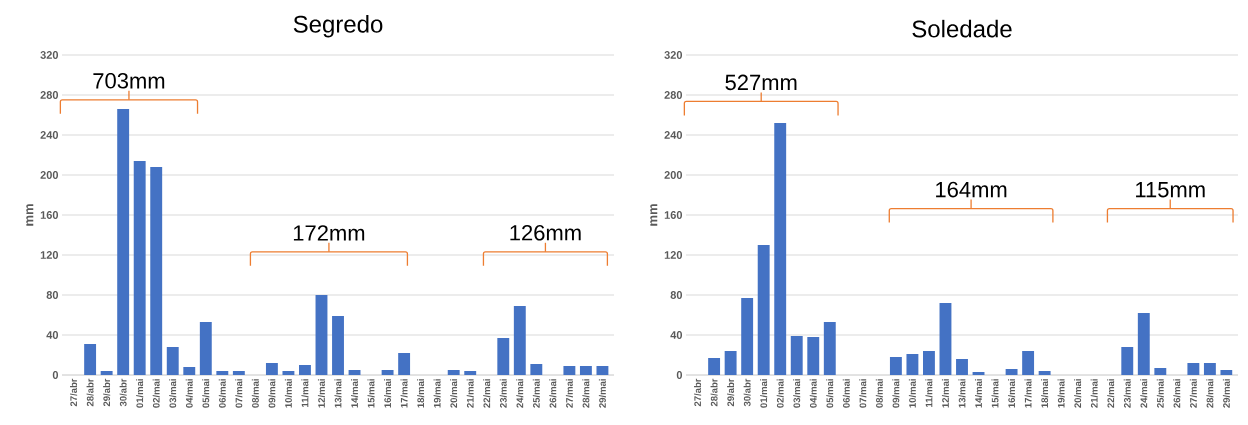 The width and height of the screenshot is (1248, 425). I want to click on x-tick-label: 27/mai, so click(1193, 393).